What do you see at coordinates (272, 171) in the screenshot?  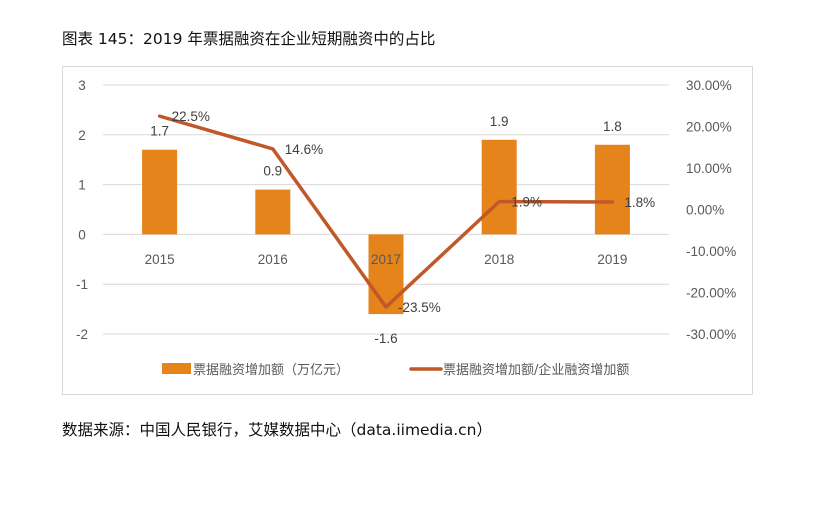 I see `bar-value-label: 0.9` at bounding box center [272, 171].